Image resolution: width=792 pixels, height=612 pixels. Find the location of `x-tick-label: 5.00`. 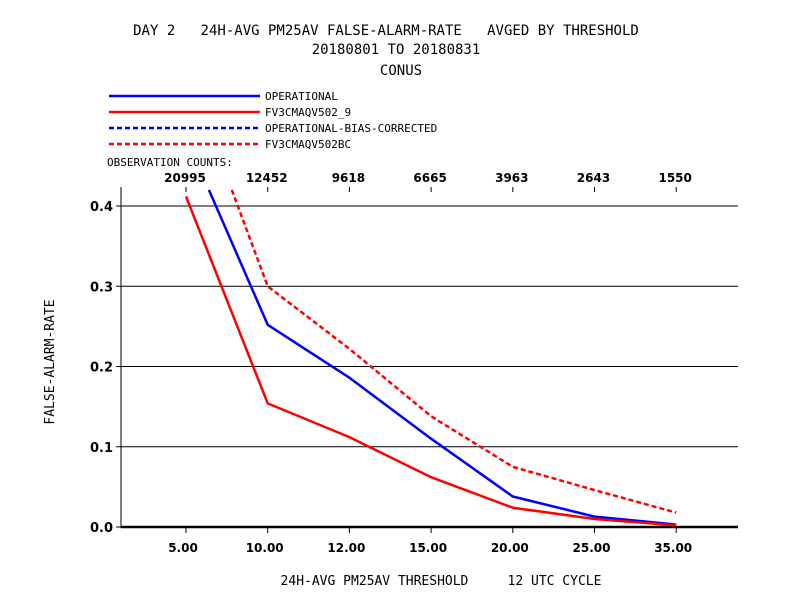

x-tick-label: 5.00 is located at coordinates (183, 548).